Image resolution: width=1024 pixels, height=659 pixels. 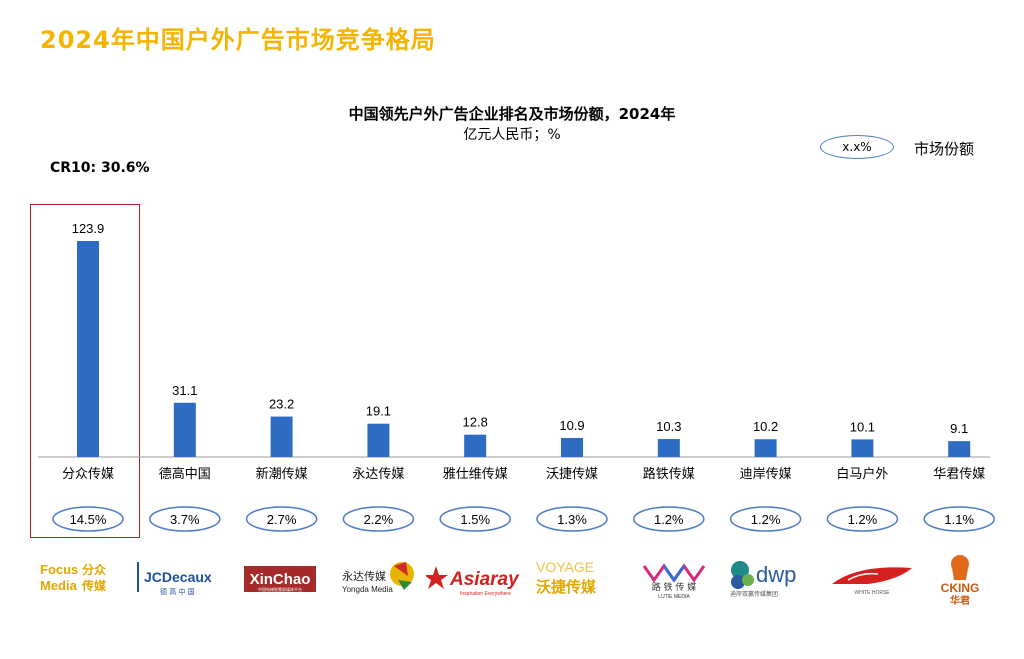 I want to click on voyage-logo-cn: 沃捷传媒, so click(x=566, y=587).